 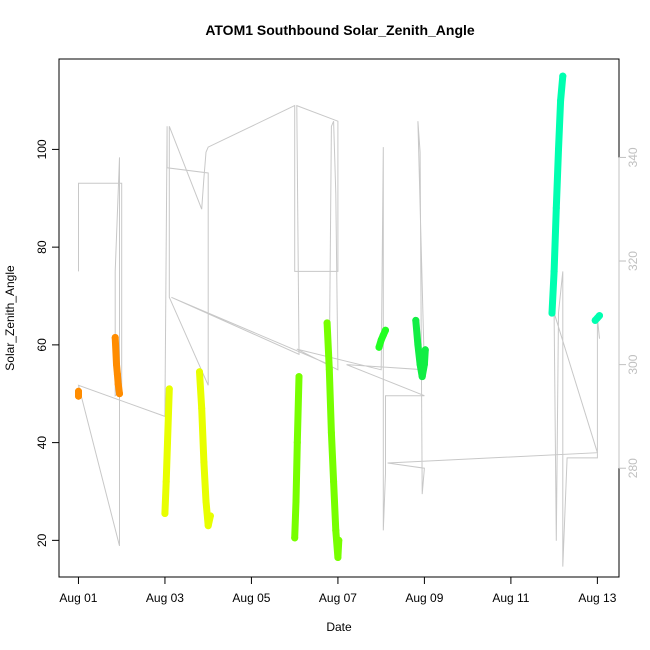 I want to click on y-axis-label: Solar_Zenith_Angle, so click(x=10, y=318).